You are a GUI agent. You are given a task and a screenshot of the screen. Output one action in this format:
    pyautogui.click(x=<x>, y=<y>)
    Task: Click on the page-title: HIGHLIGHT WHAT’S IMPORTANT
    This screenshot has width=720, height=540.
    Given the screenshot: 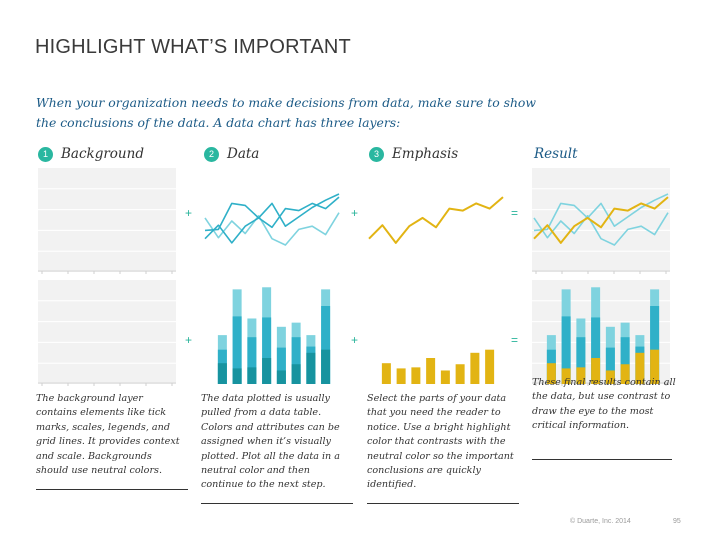 What is the action you would take?
    pyautogui.click(x=193, y=47)
    